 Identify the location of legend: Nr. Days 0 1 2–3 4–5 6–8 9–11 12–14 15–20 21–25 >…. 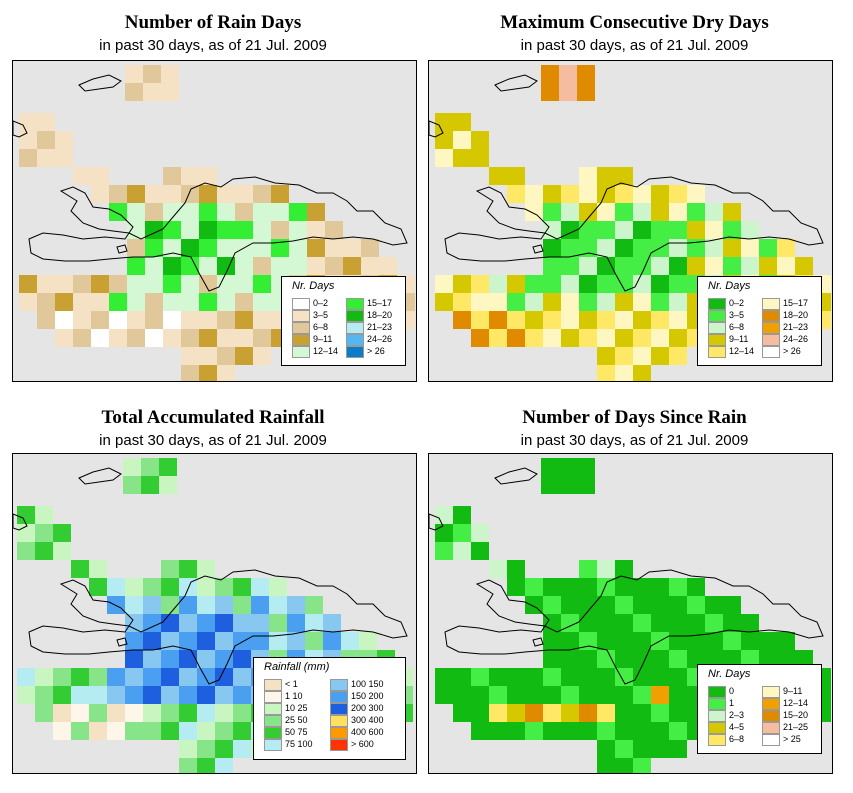
(759, 709).